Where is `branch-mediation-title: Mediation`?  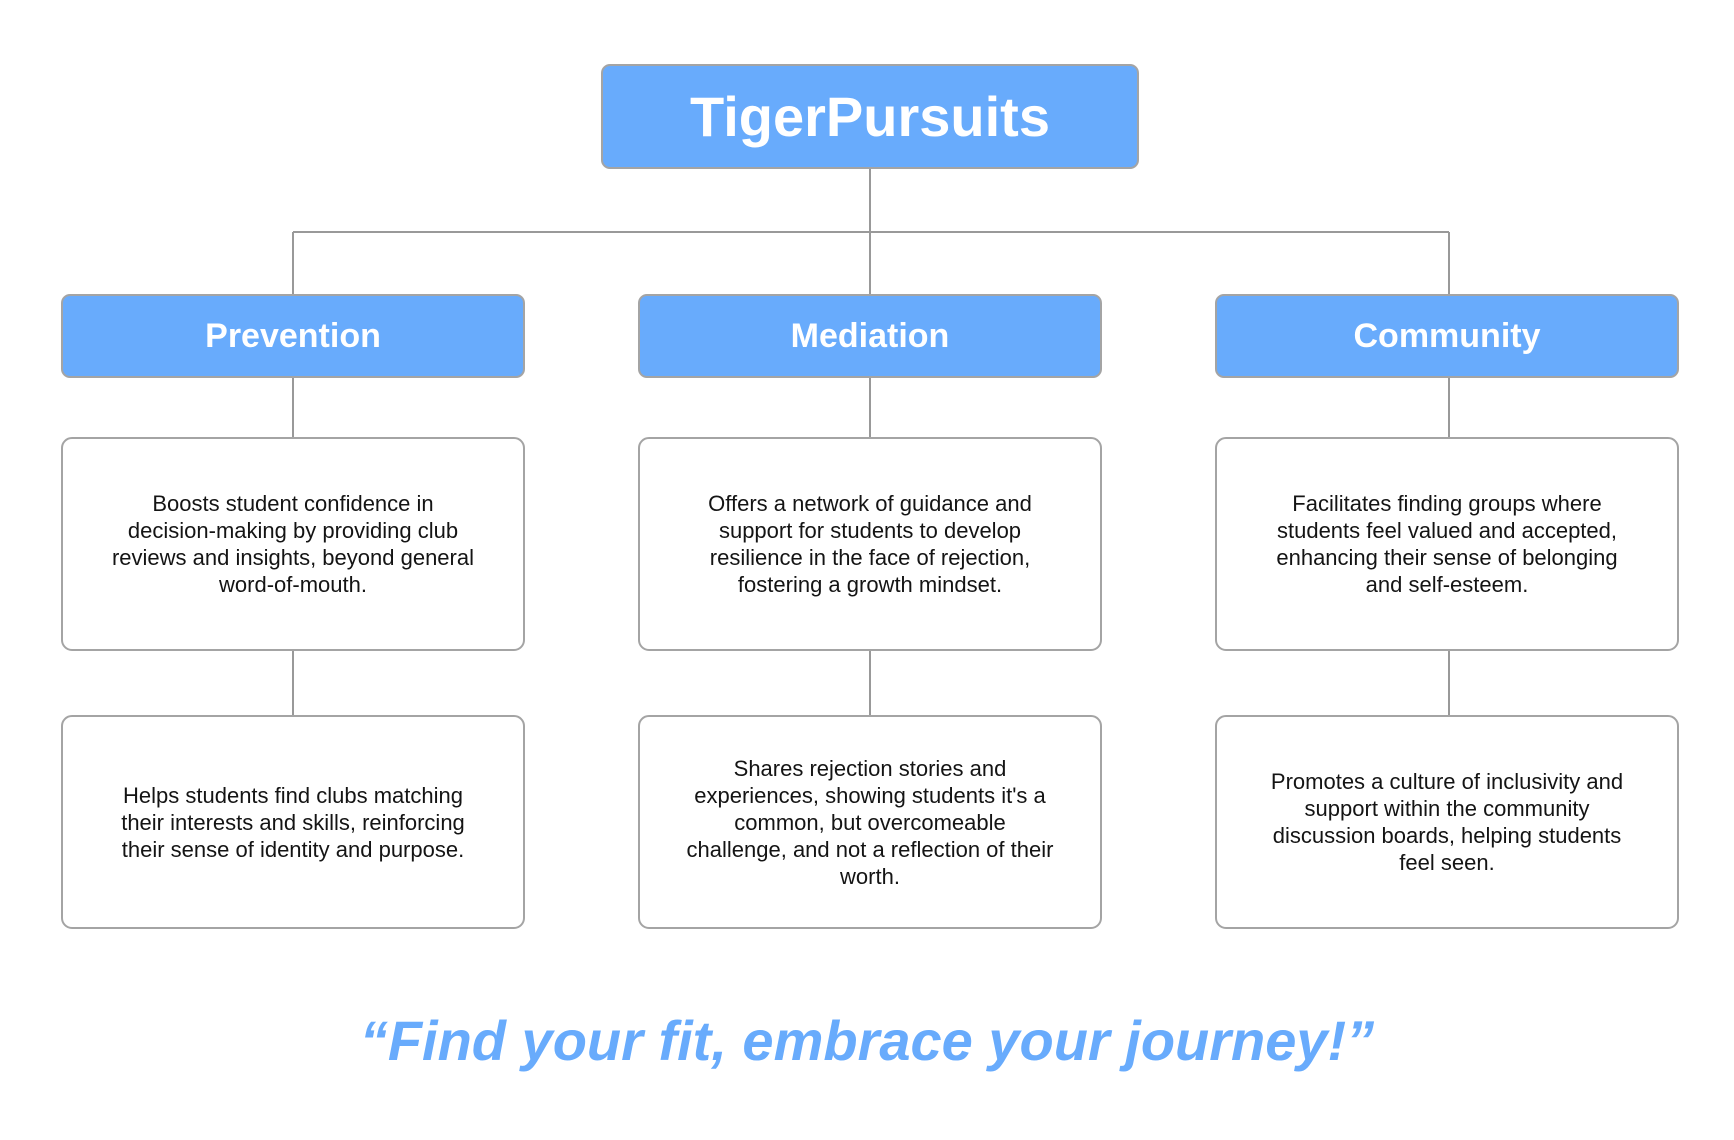 branch-mediation-title: Mediation is located at coordinates (870, 336).